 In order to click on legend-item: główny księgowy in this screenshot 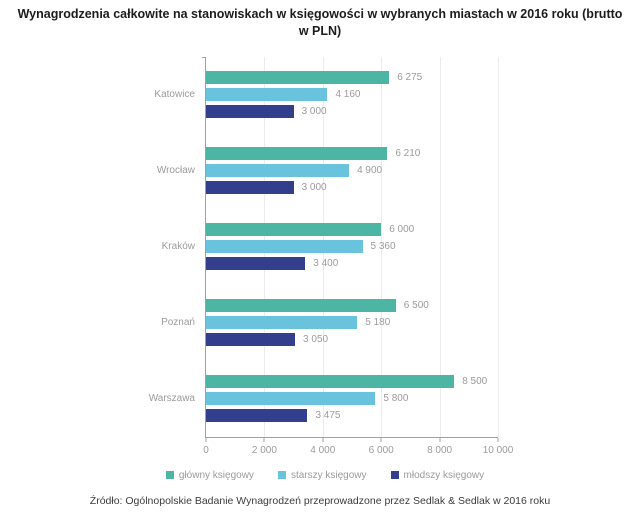, I will do `click(209, 475)`.